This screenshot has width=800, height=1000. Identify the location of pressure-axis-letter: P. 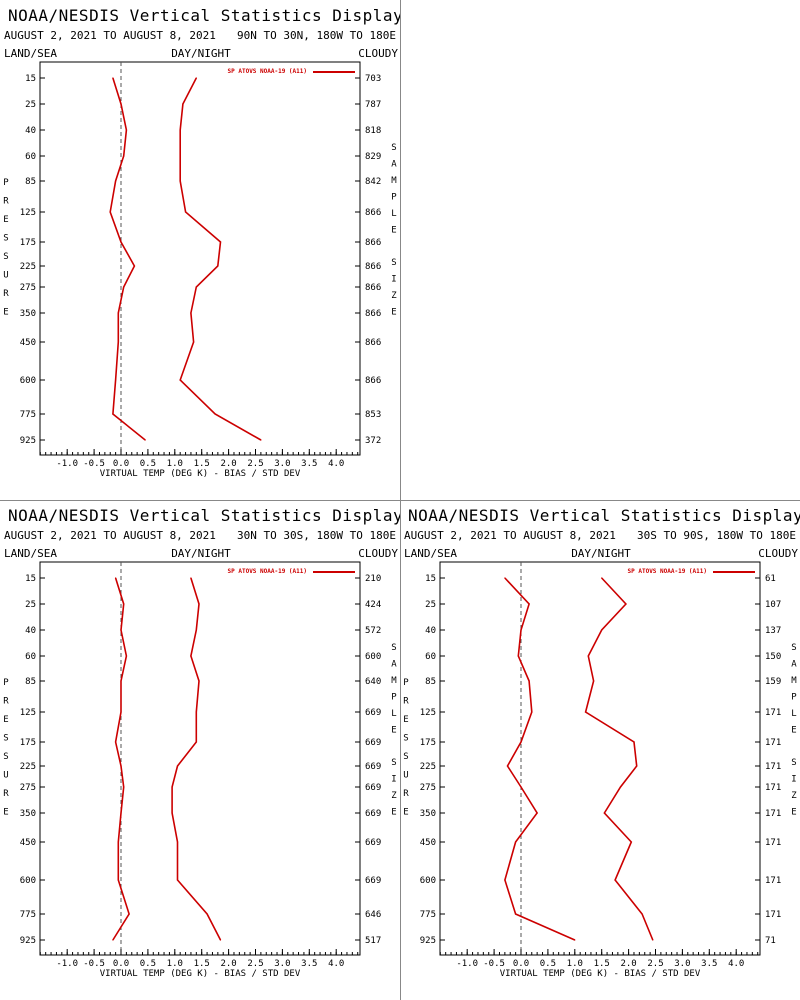
(406, 683).